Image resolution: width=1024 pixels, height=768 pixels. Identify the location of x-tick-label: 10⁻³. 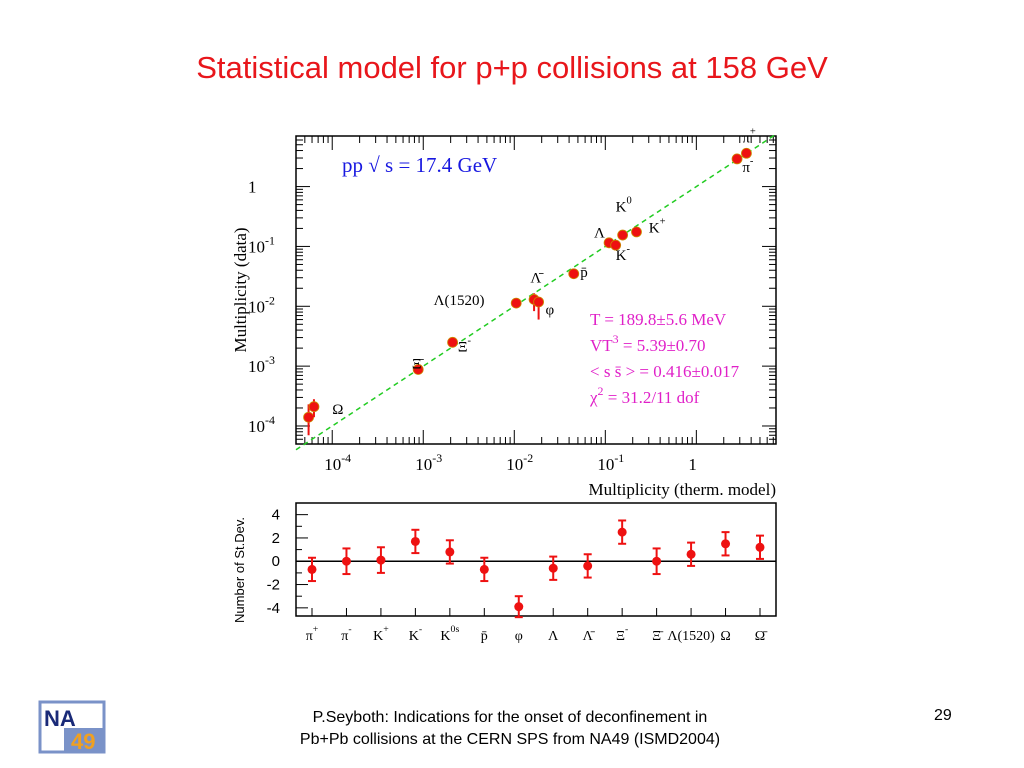
(428, 462).